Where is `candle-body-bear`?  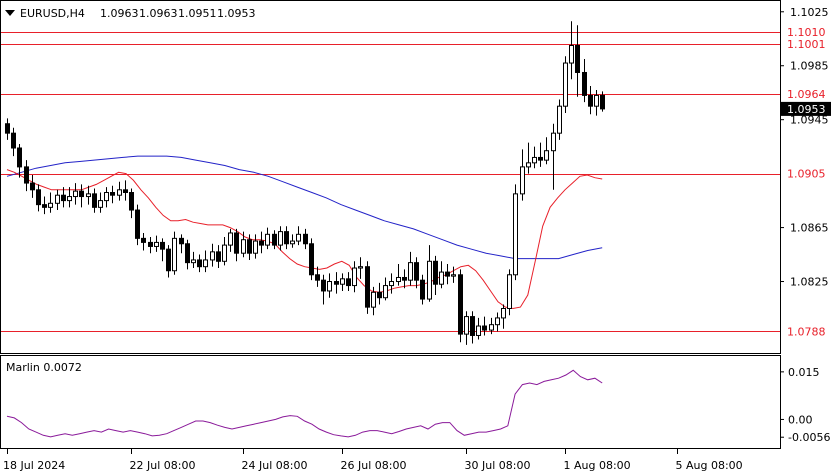 candle-body-bear is located at coordinates (137, 224).